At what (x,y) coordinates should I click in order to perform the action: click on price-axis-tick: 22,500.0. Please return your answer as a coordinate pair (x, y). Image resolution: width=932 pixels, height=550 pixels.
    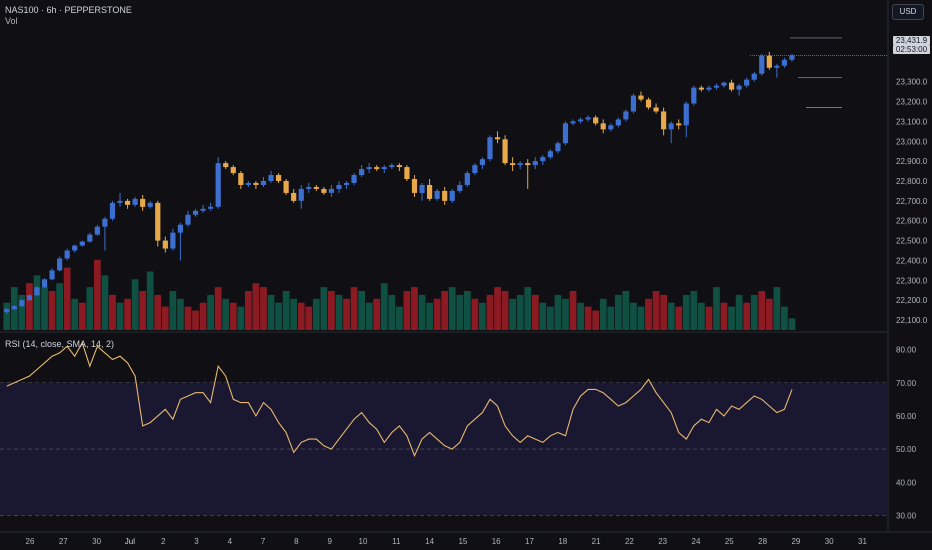
    Looking at the image, I should click on (912, 241).